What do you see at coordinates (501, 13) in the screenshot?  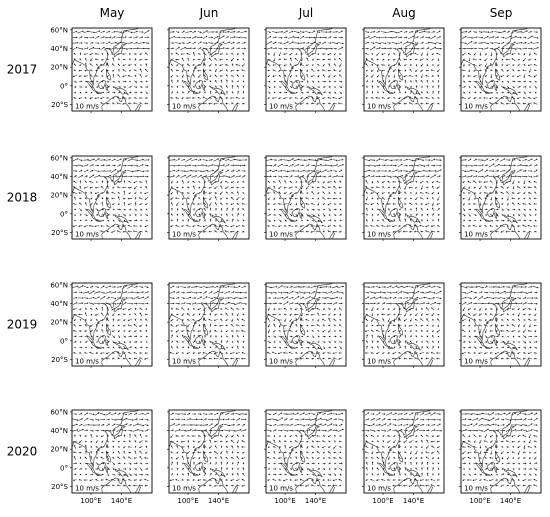 I see `month-header-sep: Sep` at bounding box center [501, 13].